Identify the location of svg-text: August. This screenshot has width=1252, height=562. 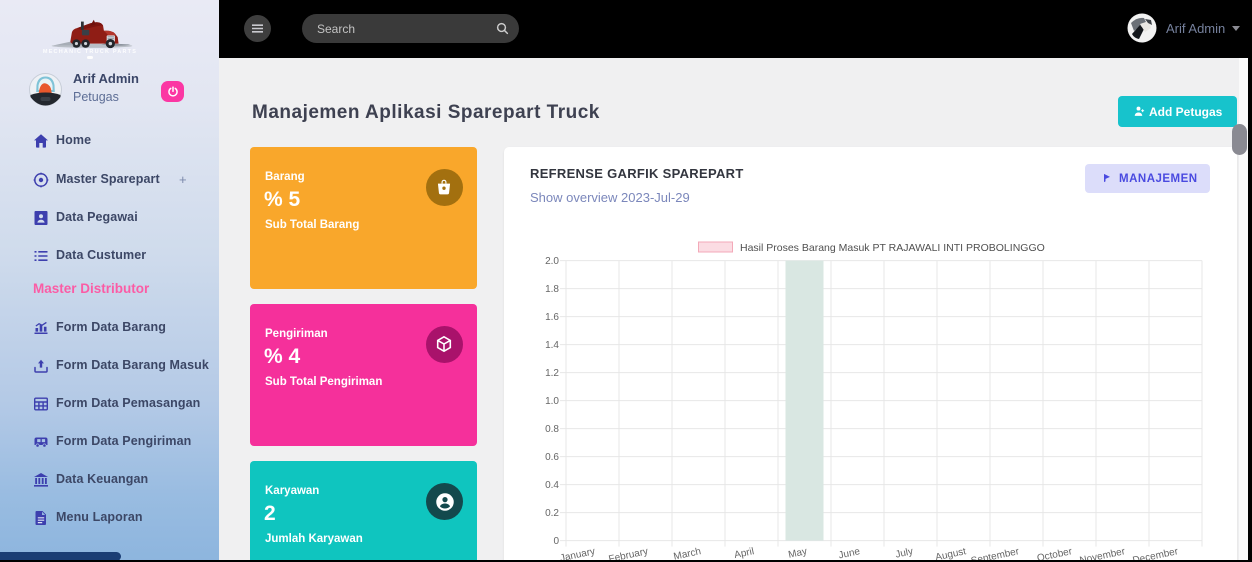
(950, 554).